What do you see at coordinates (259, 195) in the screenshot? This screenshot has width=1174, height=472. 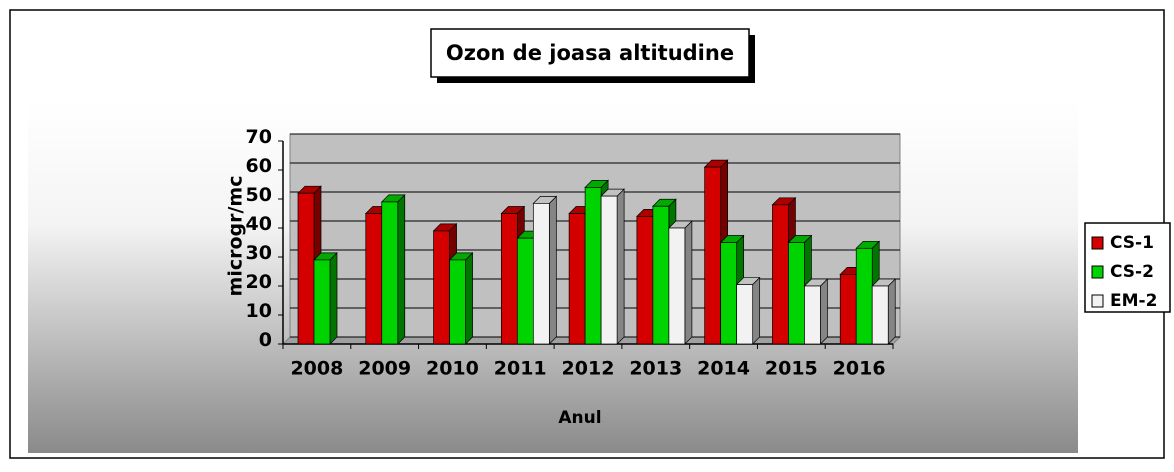 I see `y-tick-label: 50` at bounding box center [259, 195].